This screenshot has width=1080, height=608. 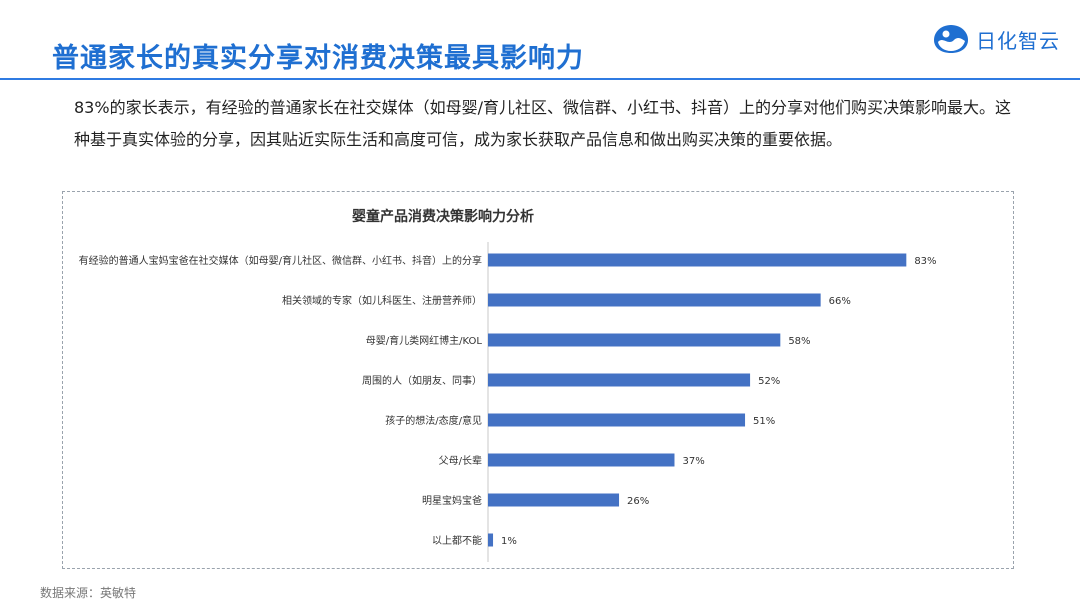 What do you see at coordinates (457, 540) in the screenshot?
I see `category-label: 以上都不能` at bounding box center [457, 540].